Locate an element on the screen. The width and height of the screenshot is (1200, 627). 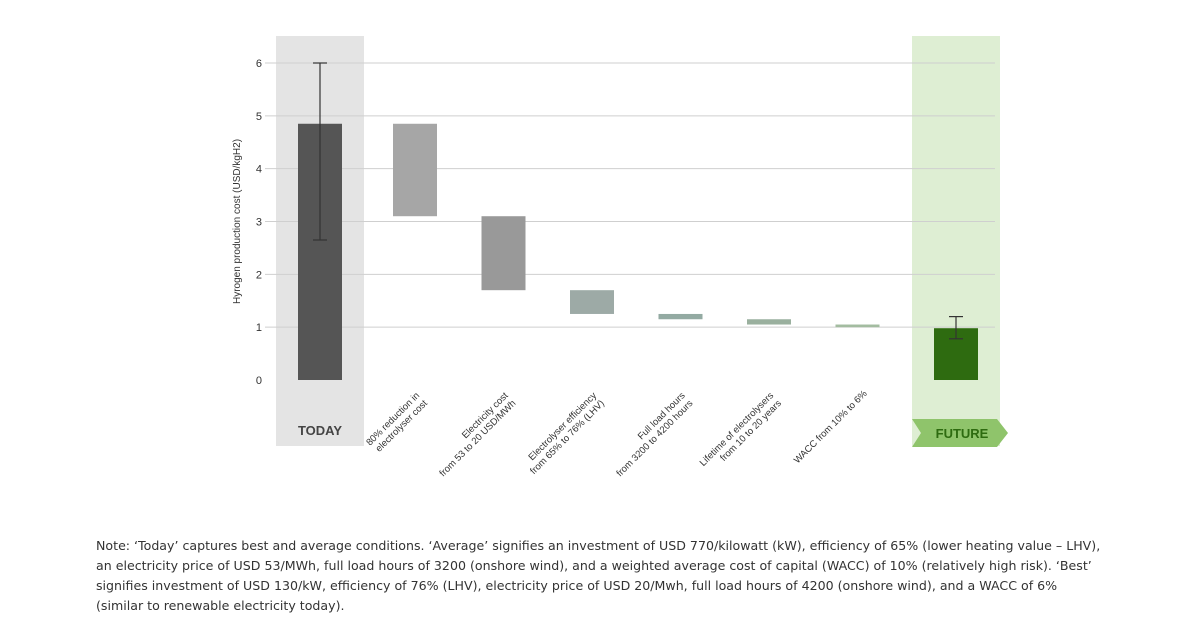
y-tick-label: 3 is located at coordinates (259, 223).